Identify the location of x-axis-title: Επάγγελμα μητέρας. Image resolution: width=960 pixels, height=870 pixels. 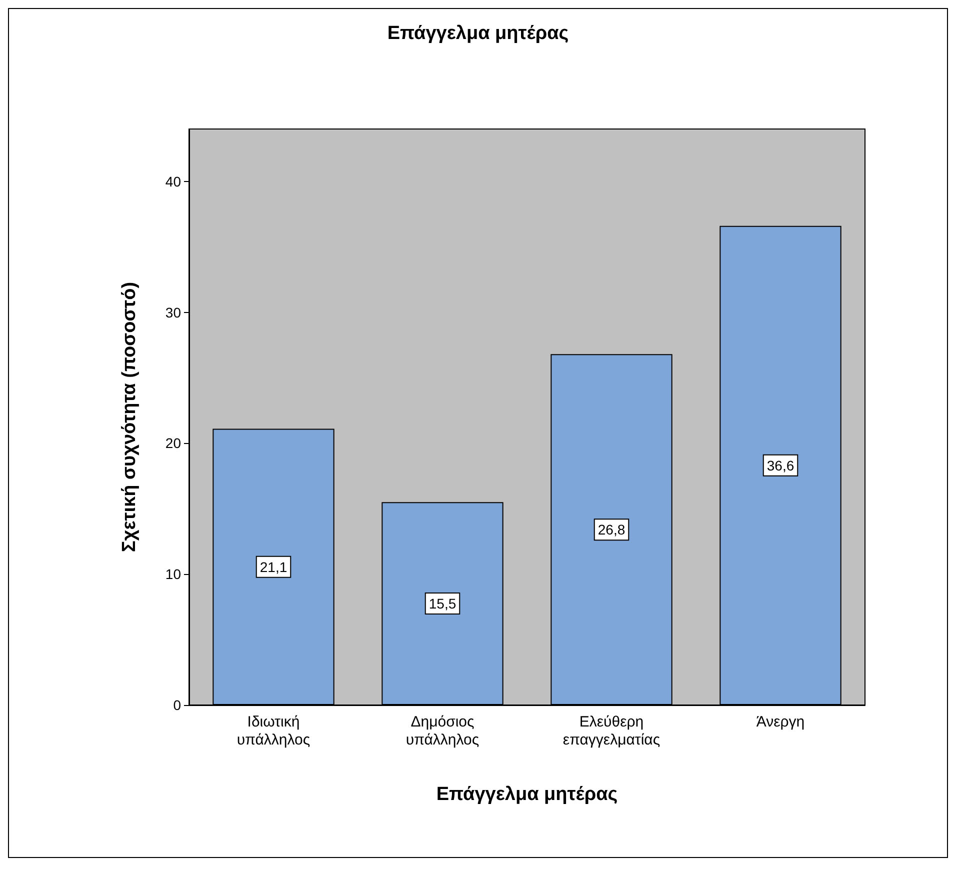
(527, 794).